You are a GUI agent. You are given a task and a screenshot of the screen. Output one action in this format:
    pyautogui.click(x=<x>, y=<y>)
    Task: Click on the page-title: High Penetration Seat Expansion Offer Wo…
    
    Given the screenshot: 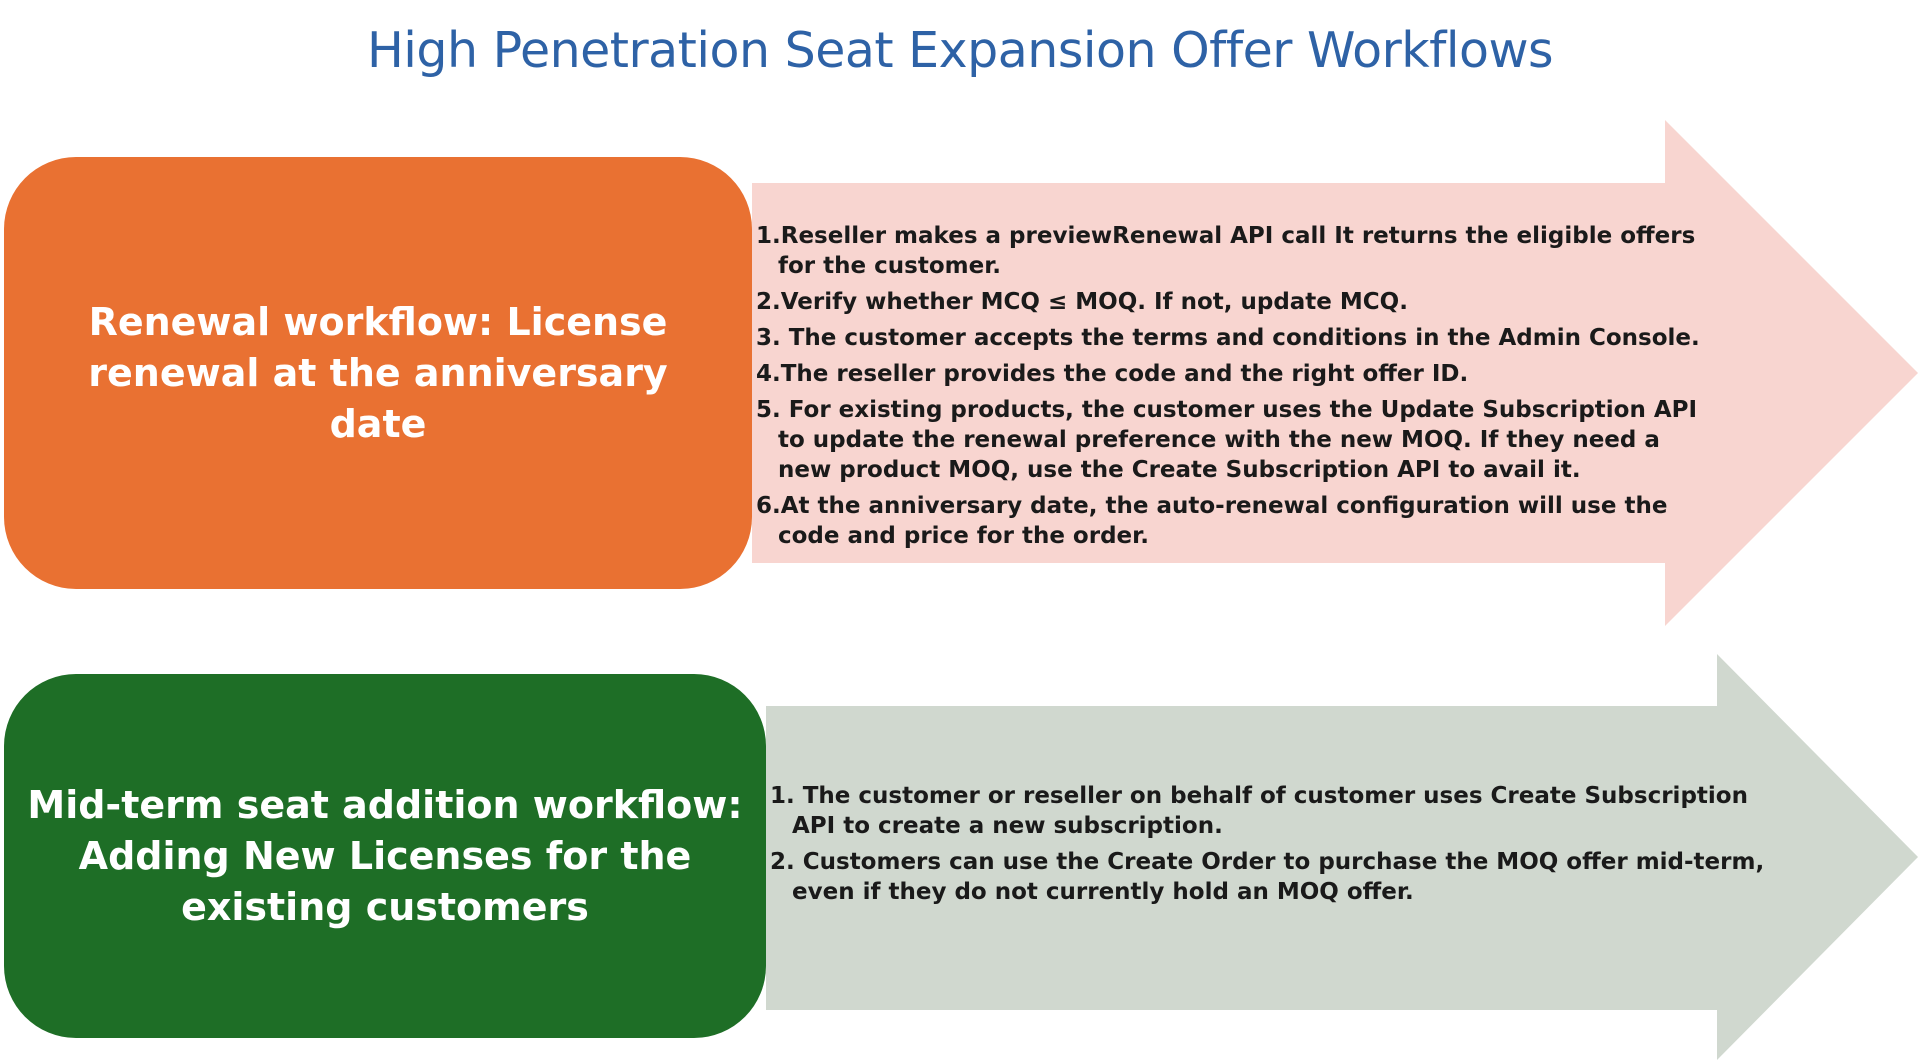 What is the action you would take?
    pyautogui.click(x=960, y=50)
    